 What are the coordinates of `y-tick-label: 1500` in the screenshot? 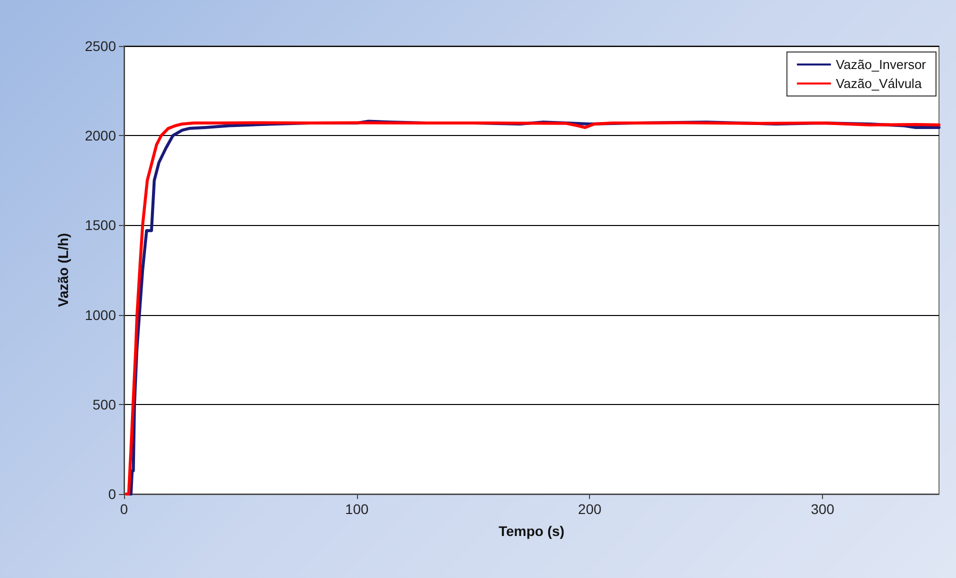 It's located at (100, 225).